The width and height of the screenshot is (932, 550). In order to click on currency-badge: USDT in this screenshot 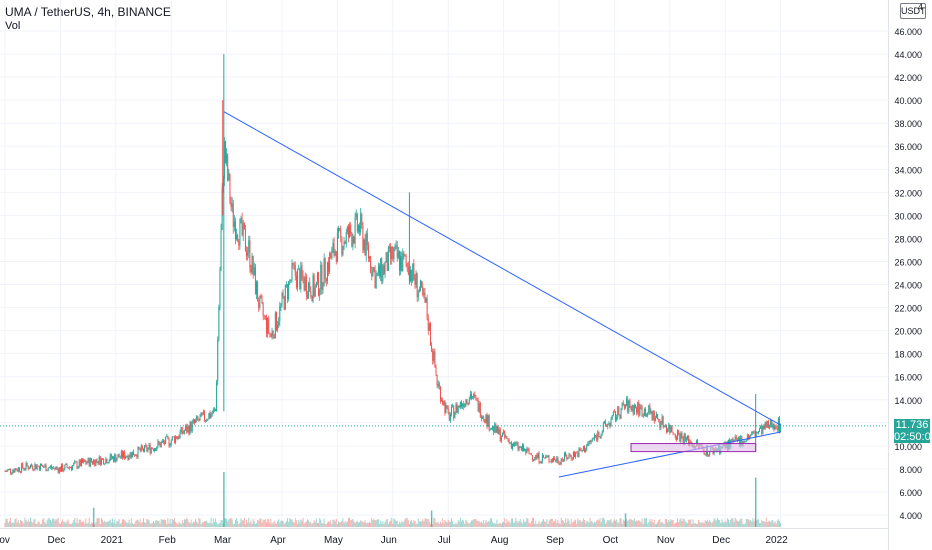, I will do `click(913, 11)`.